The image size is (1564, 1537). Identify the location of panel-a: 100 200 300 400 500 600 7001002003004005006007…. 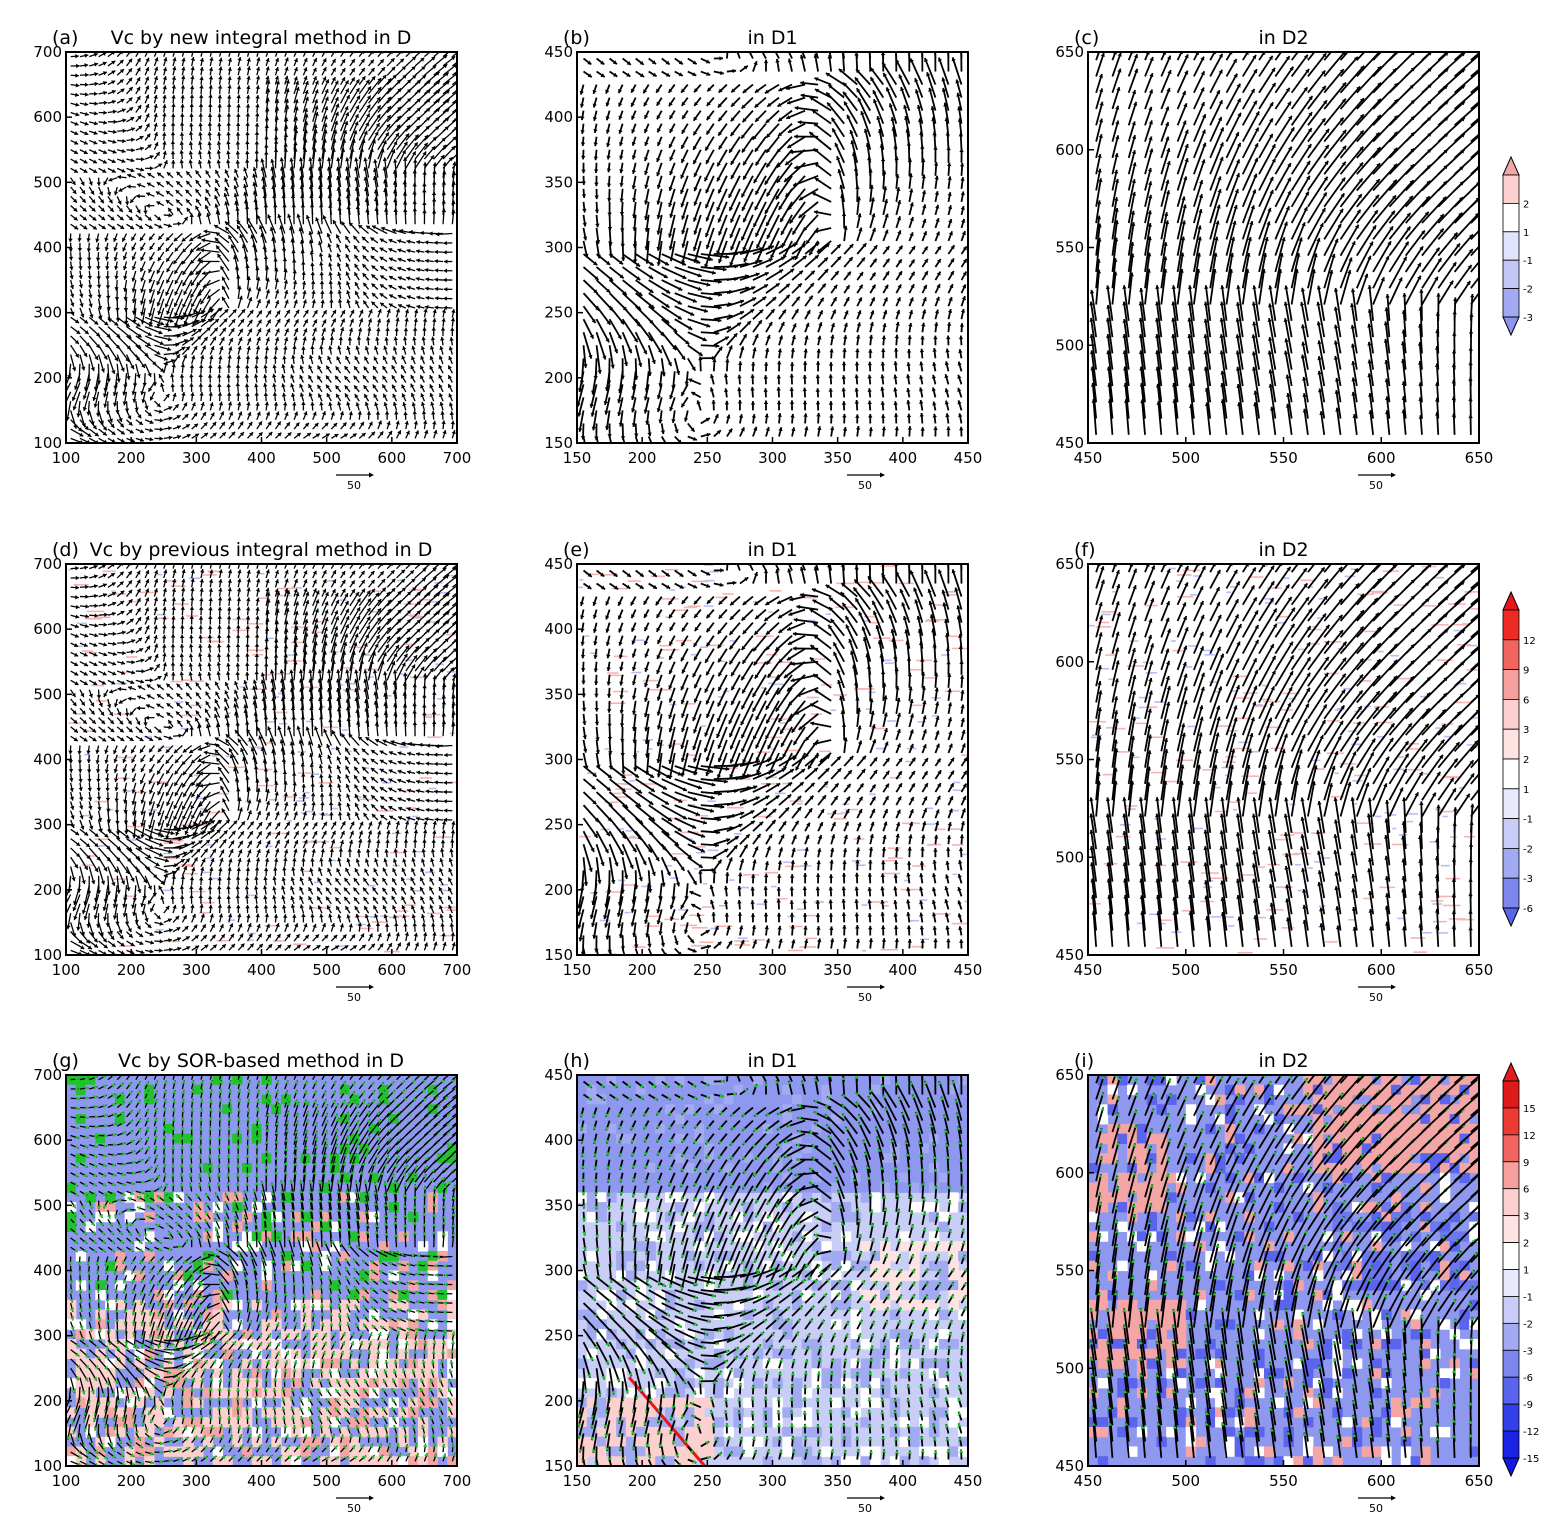
(252, 259).